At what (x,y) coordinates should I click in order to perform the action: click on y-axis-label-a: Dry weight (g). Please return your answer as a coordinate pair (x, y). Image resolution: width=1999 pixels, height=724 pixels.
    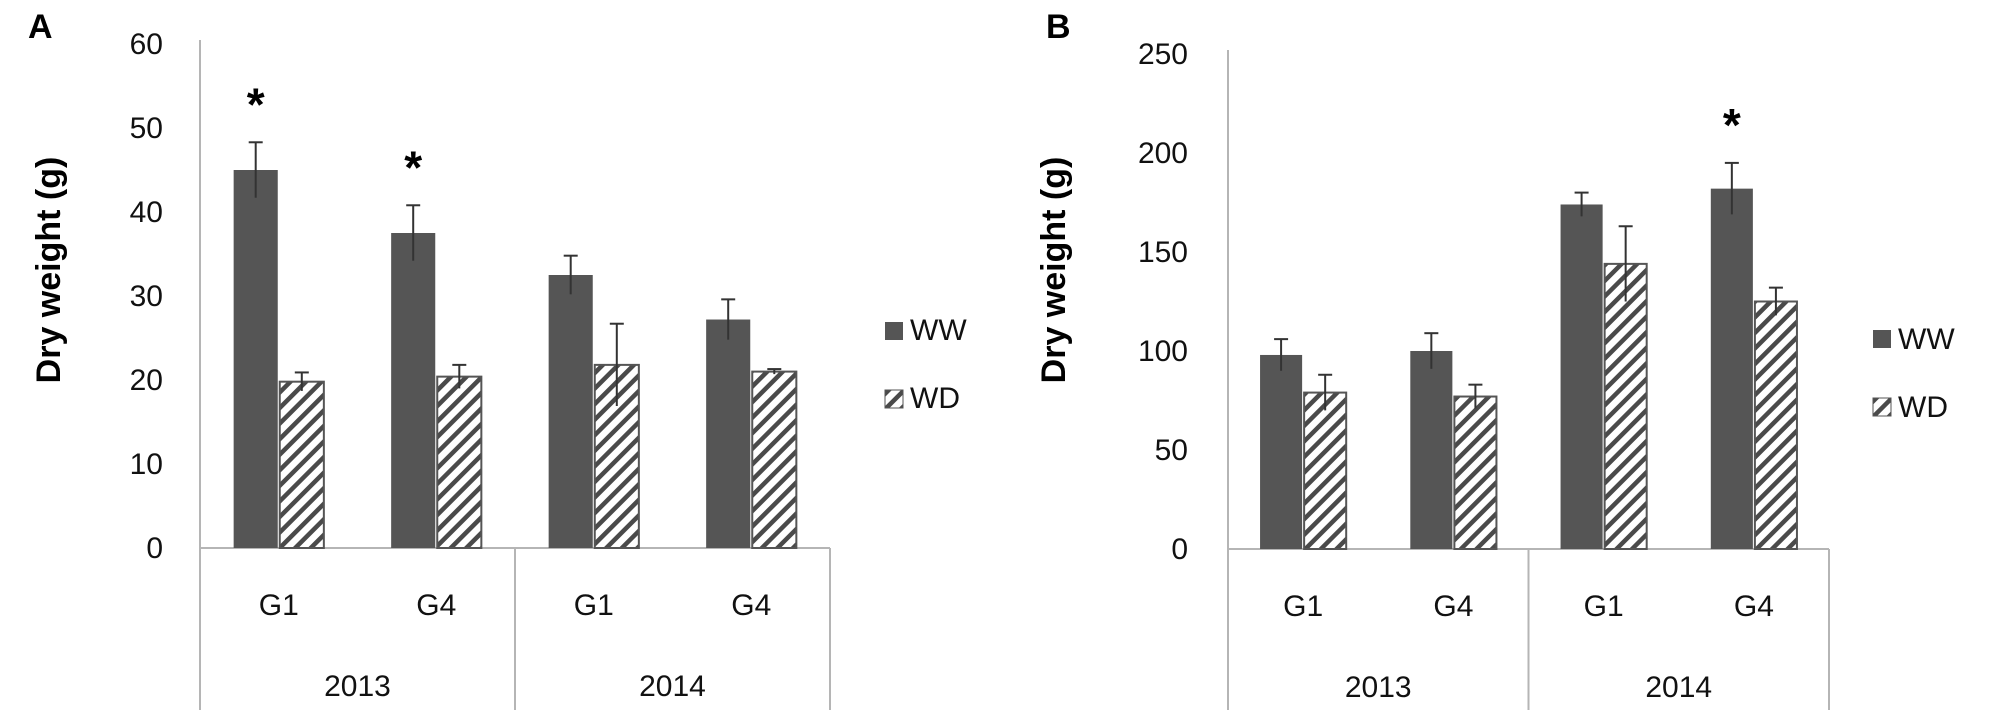
    Looking at the image, I should click on (49, 270).